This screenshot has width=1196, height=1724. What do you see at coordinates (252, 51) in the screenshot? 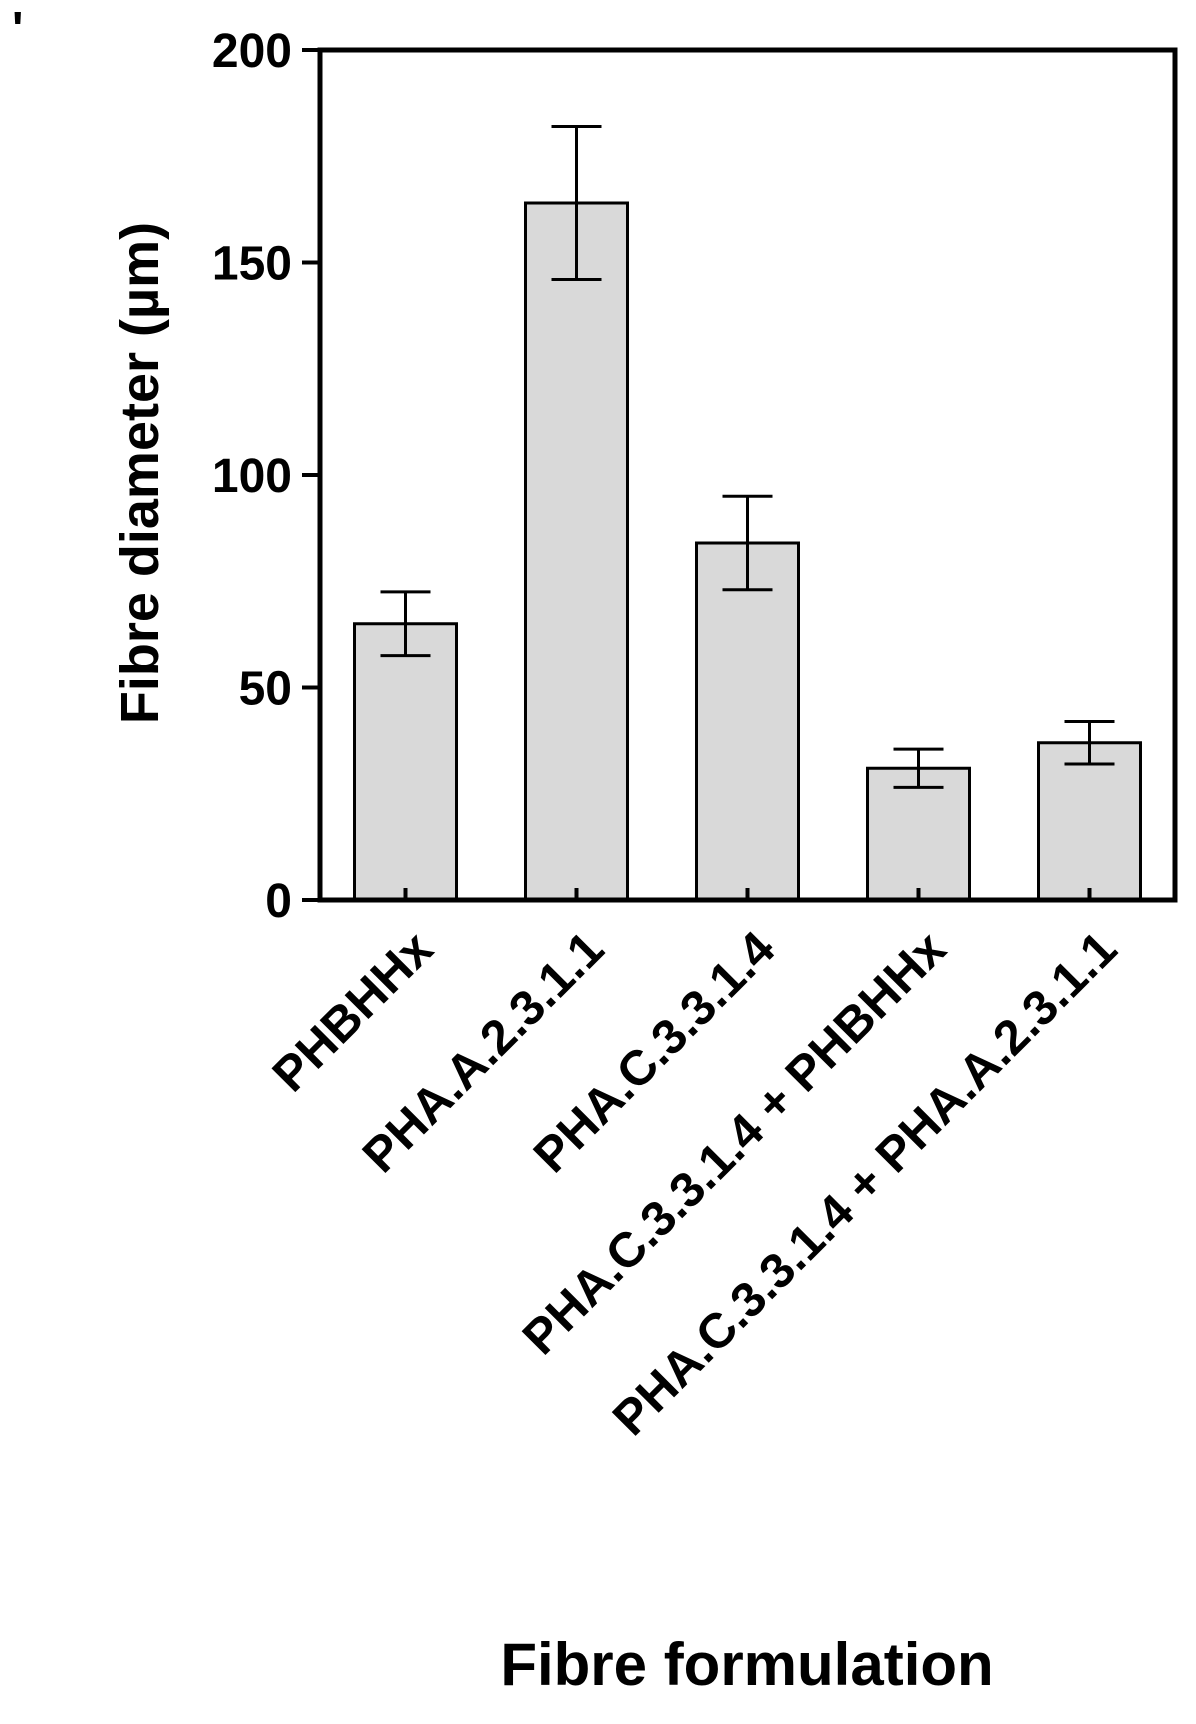
I see `y-tick-label: 200` at bounding box center [252, 51].